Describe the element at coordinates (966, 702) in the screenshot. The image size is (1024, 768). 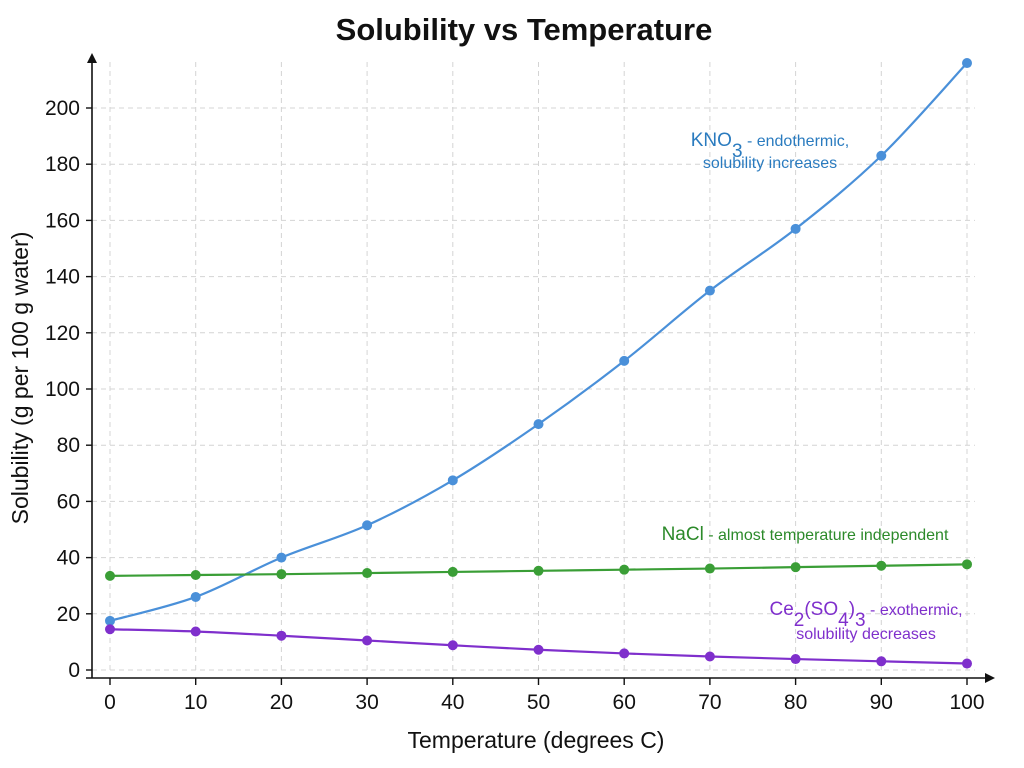
I see `x-tick-label: 100` at that location.